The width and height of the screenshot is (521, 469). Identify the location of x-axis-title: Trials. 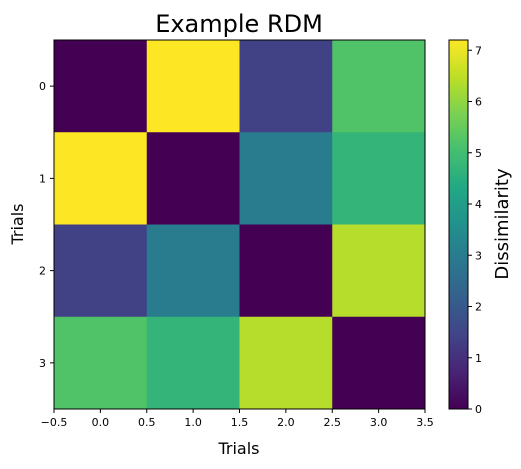
(238, 448).